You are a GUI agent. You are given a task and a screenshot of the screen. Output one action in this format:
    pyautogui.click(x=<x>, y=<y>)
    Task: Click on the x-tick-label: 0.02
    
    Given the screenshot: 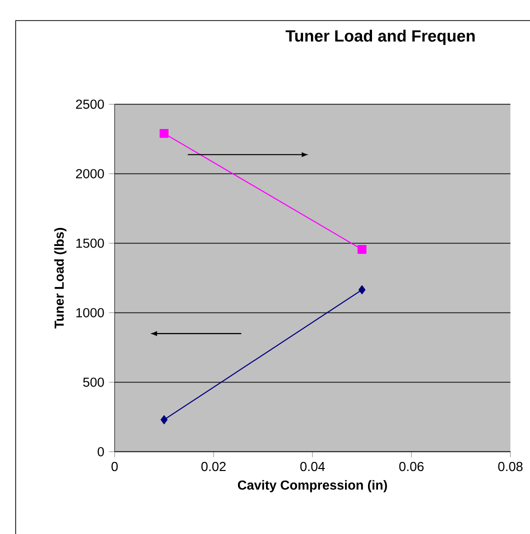 What is the action you would take?
    pyautogui.click(x=213, y=467)
    